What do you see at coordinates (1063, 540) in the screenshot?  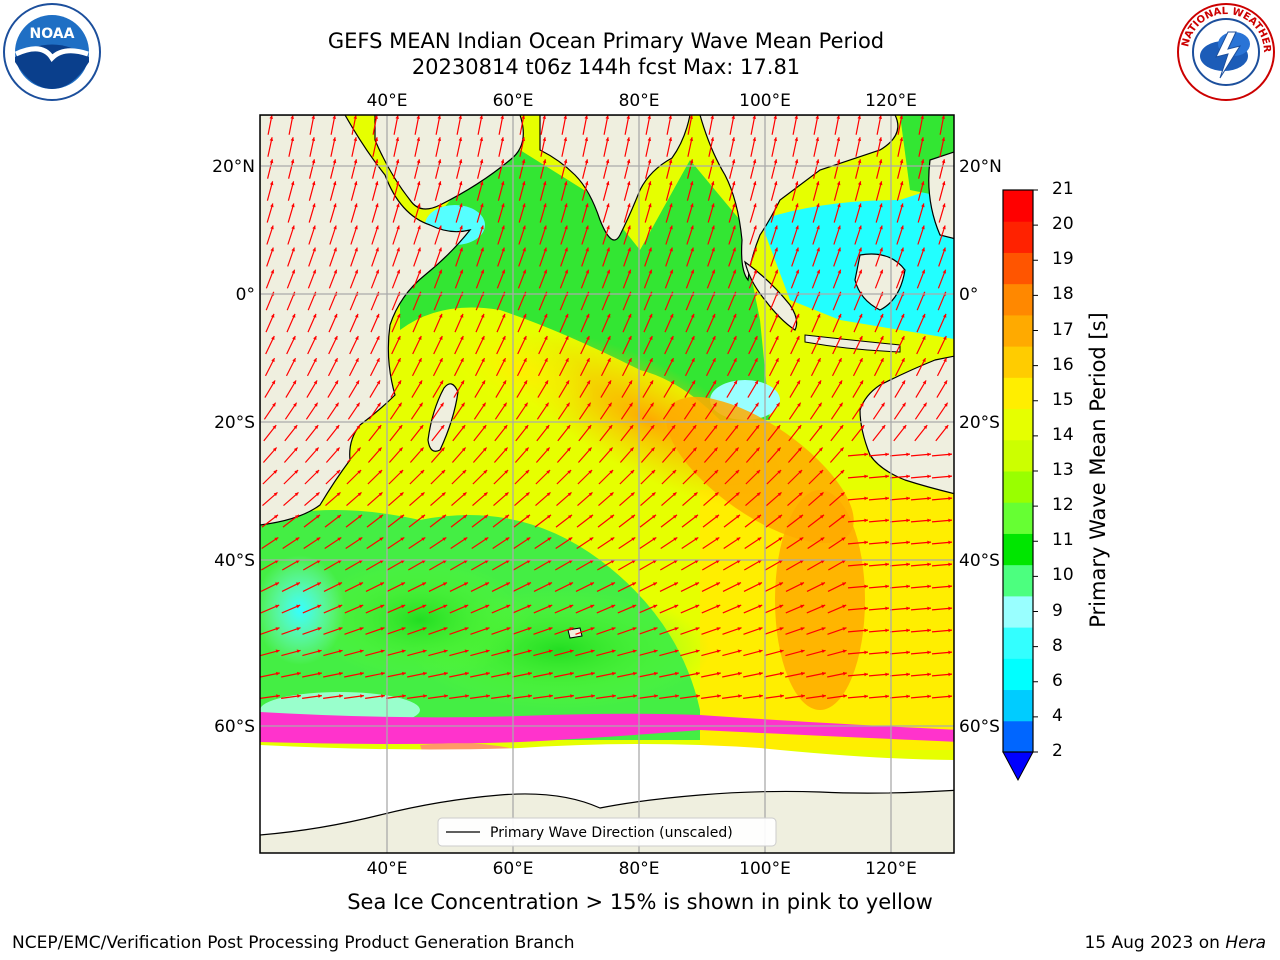 I see `colorbar-tick-label: 11` at bounding box center [1063, 540].